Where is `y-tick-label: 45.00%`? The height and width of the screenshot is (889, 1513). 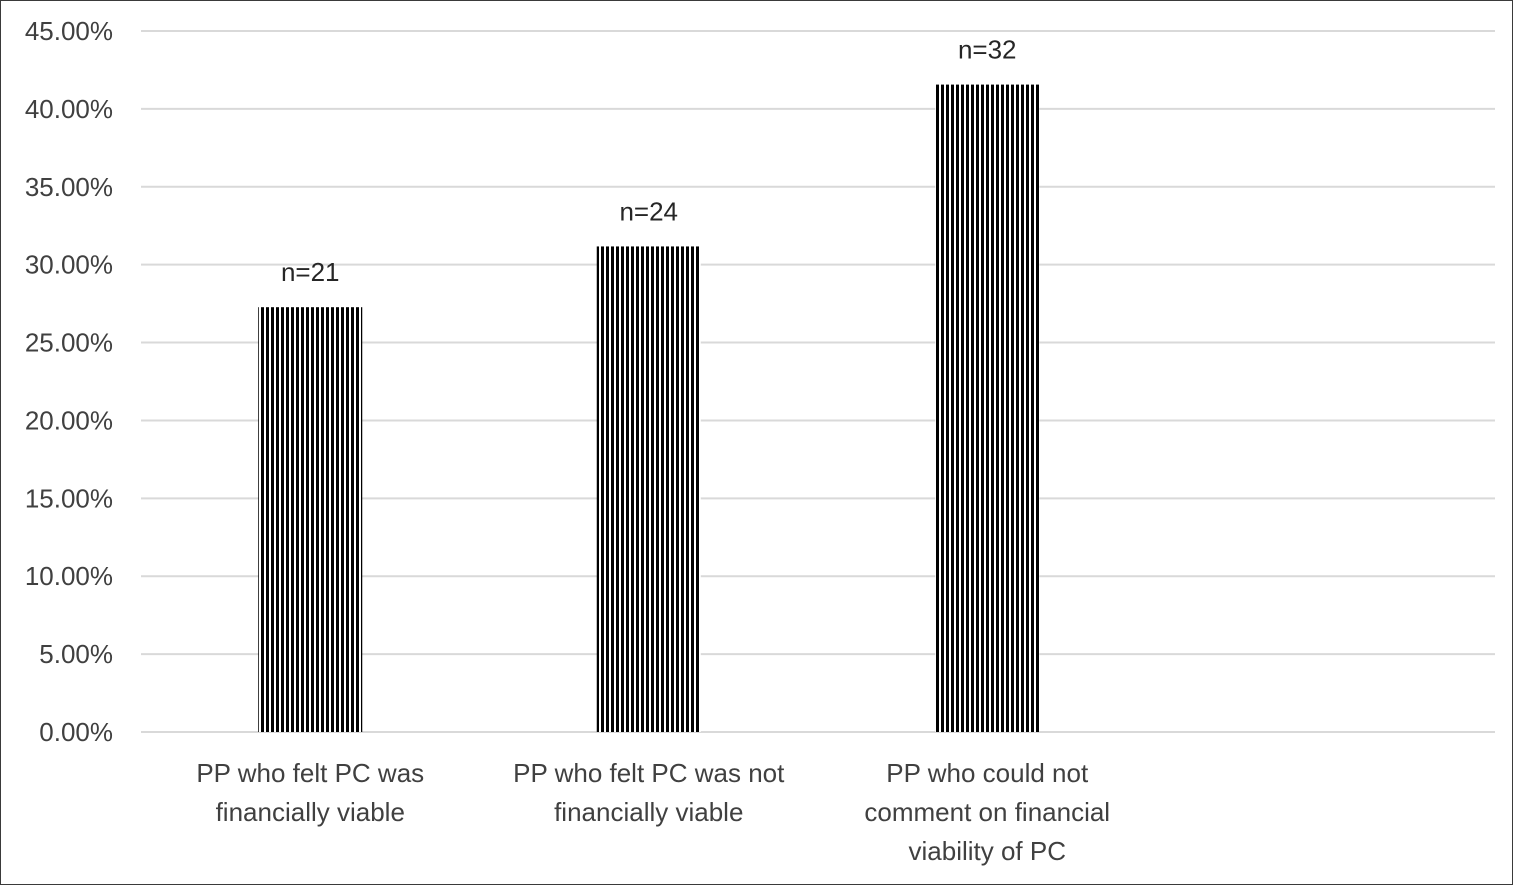
y-tick-label: 45.00% is located at coordinates (69, 31).